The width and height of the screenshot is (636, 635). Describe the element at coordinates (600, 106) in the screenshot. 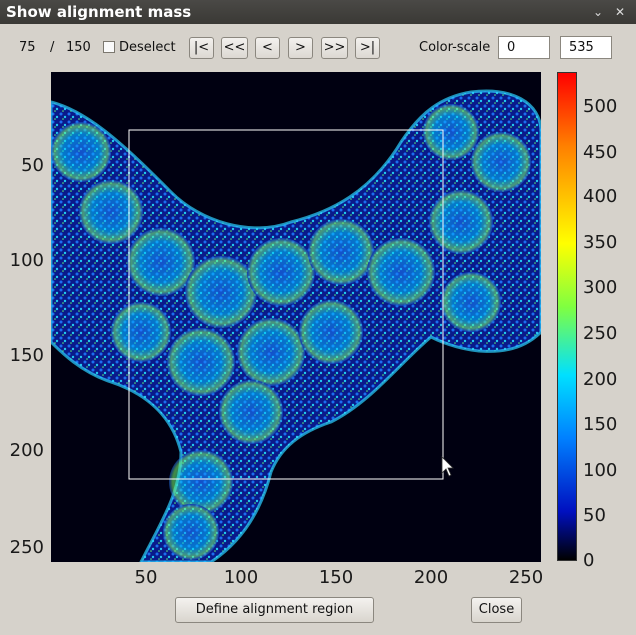

I see `colorbar-tick: 500` at that location.